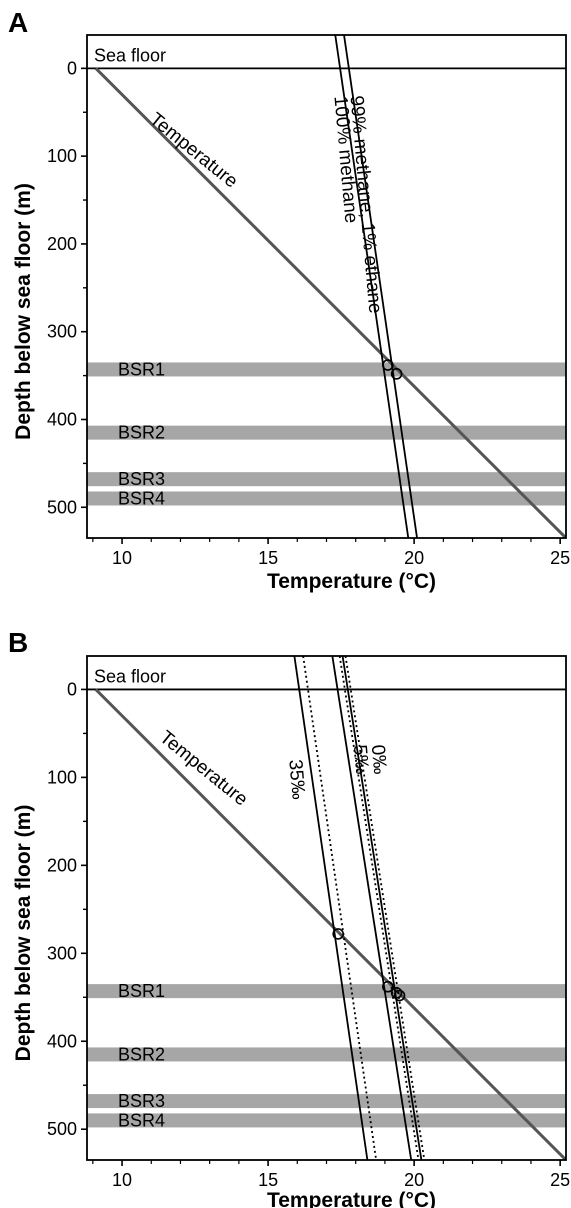 The image size is (571, 1208). What do you see at coordinates (23, 311) in the screenshot?
I see `y-axis-title-a: Depth below sea floor (m)` at bounding box center [23, 311].